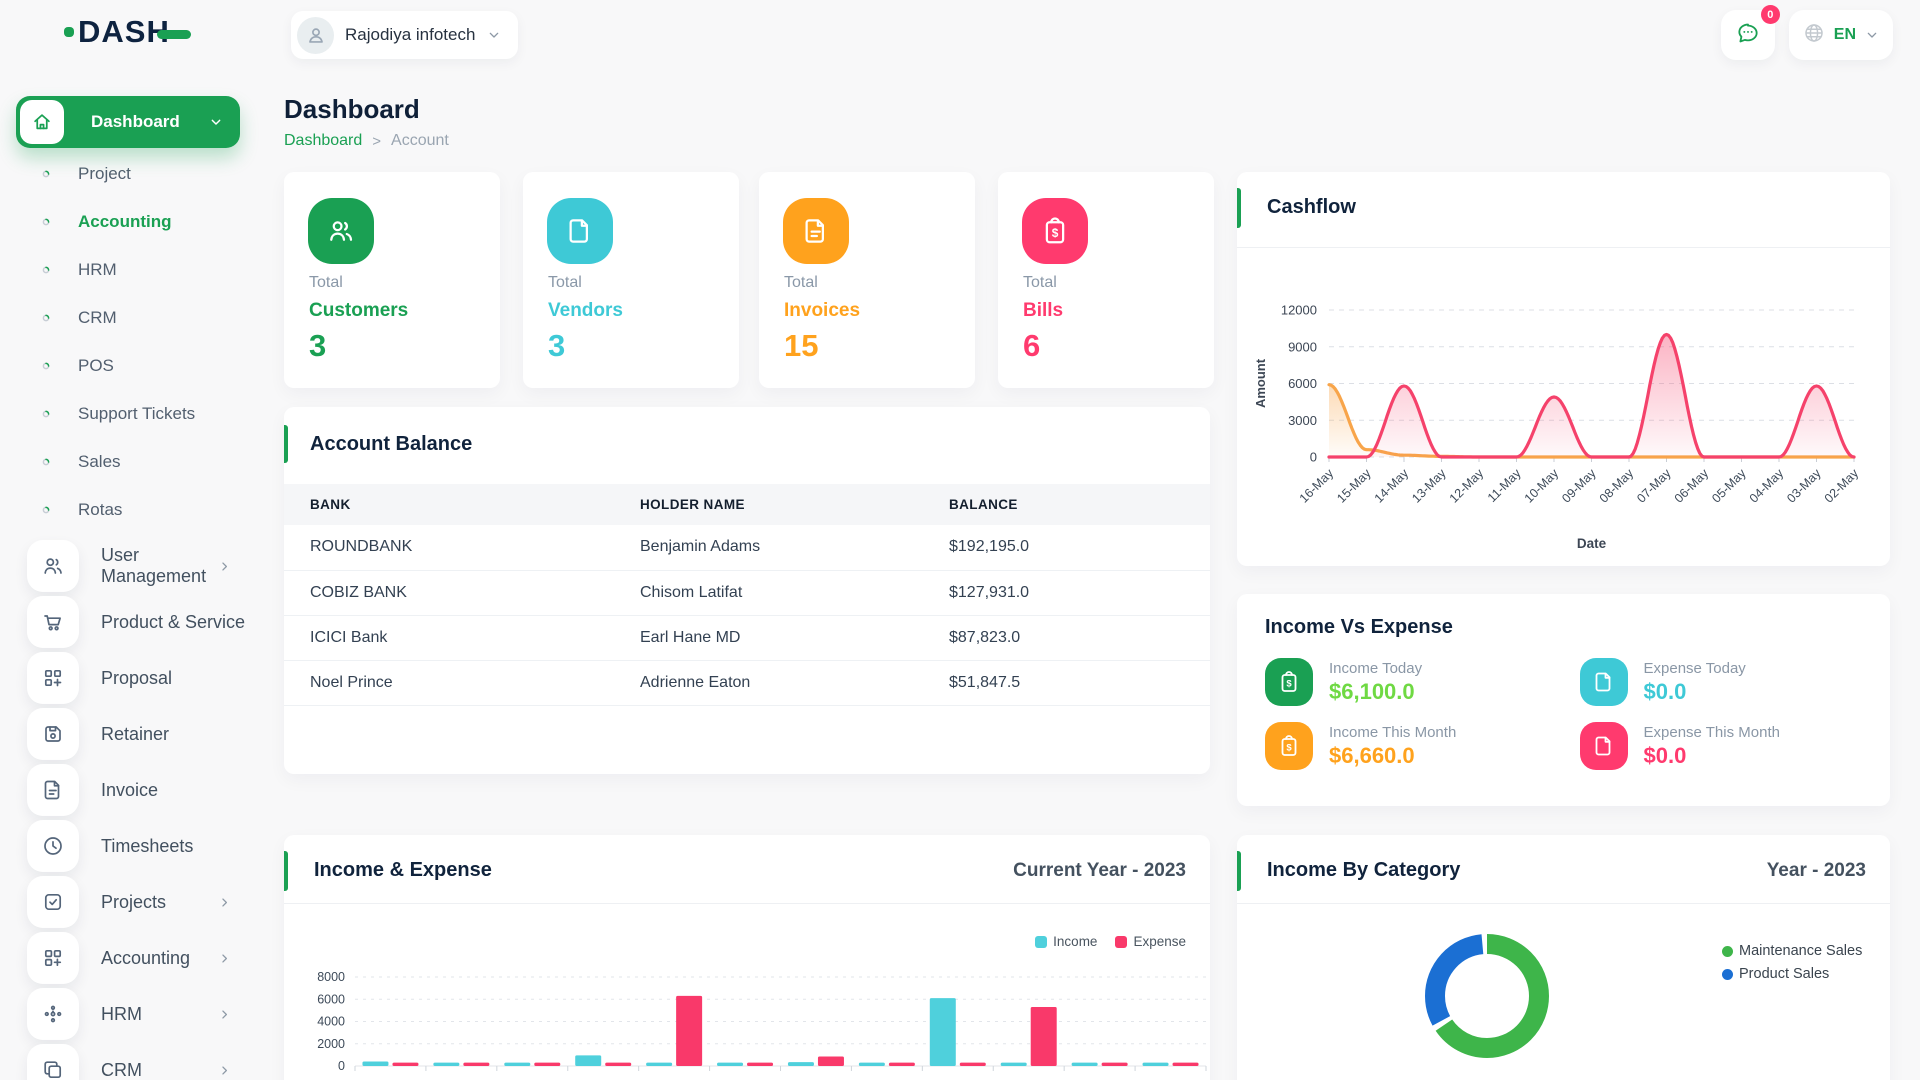 Image resolution: width=1920 pixels, height=1080 pixels. Describe the element at coordinates (867, 280) in the screenshot. I see `stat-card-invoices: Total Invoices 15` at that location.